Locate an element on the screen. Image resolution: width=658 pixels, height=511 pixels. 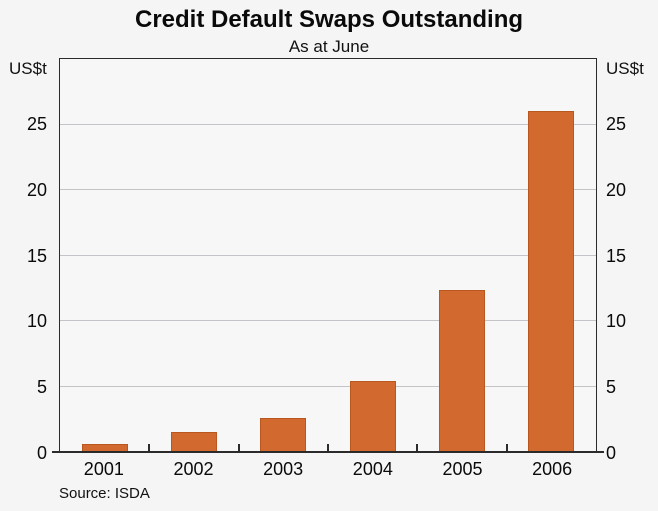
ytick-left-20: 20 is located at coordinates (36, 189).